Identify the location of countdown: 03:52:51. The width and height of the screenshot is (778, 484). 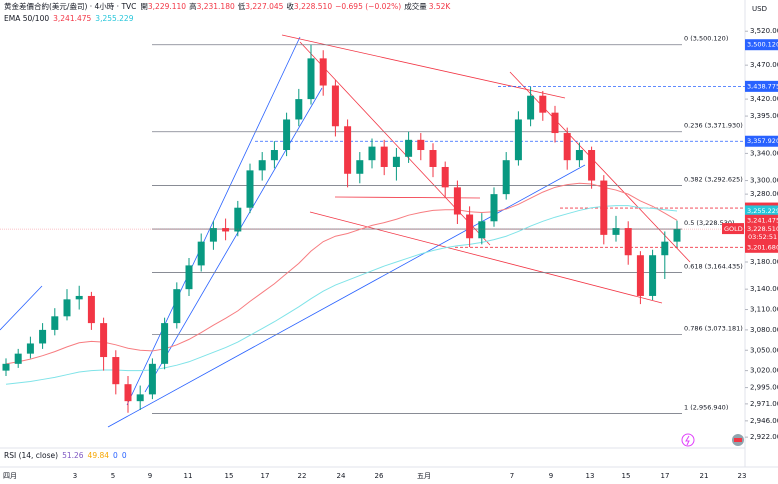
(762, 237).